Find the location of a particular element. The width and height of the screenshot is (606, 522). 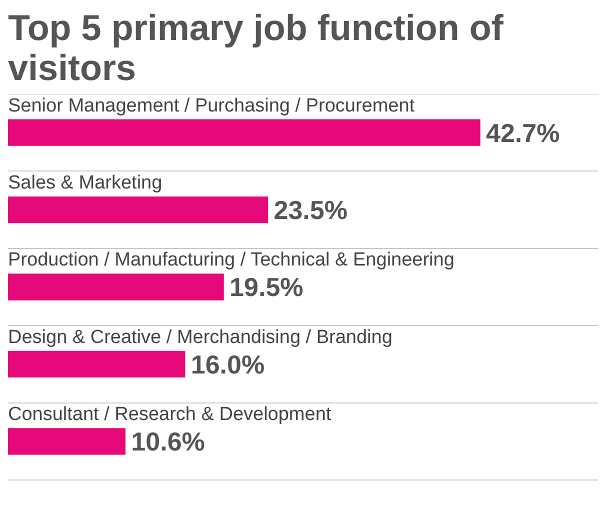

data-label: 16.0% is located at coordinates (227, 364).